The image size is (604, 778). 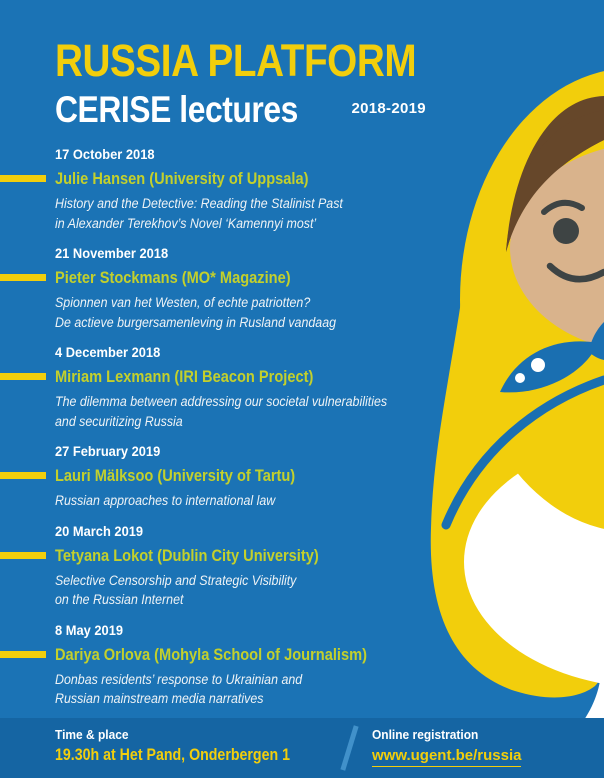 I want to click on speaker-row: Pieter Stockmans (MO* Magazine), so click(x=302, y=278).